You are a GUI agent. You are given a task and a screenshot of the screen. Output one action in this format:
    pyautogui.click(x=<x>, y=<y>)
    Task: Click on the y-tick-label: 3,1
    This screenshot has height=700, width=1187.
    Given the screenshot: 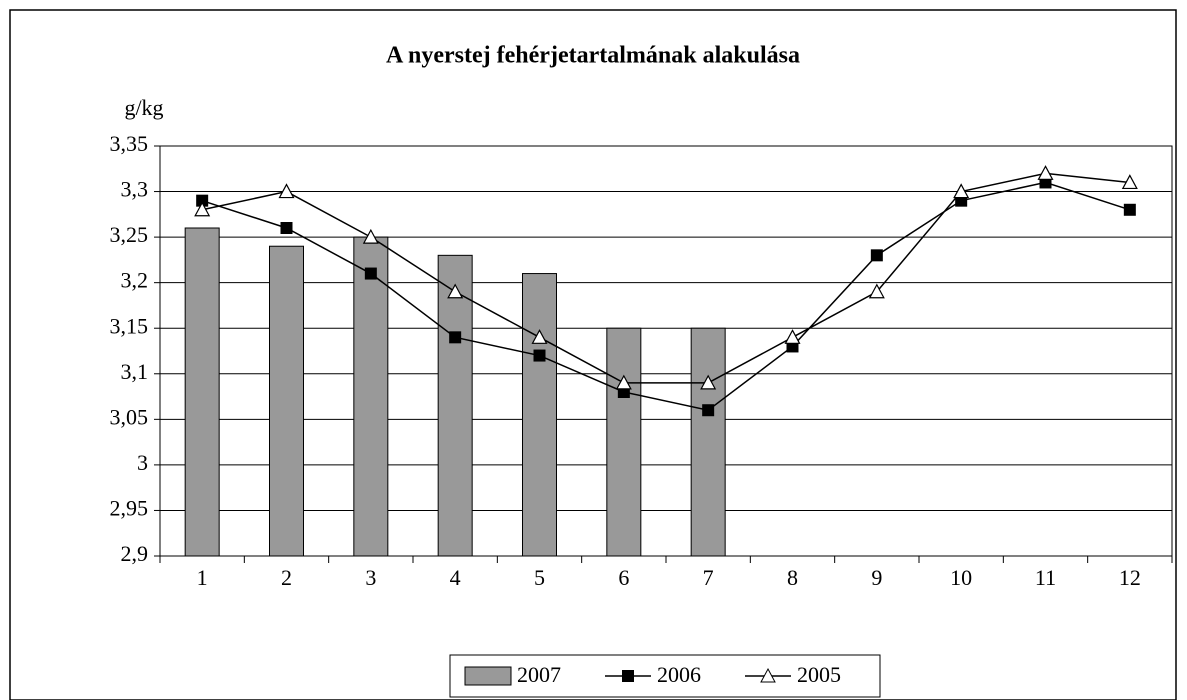 What is the action you would take?
    pyautogui.click(x=135, y=371)
    